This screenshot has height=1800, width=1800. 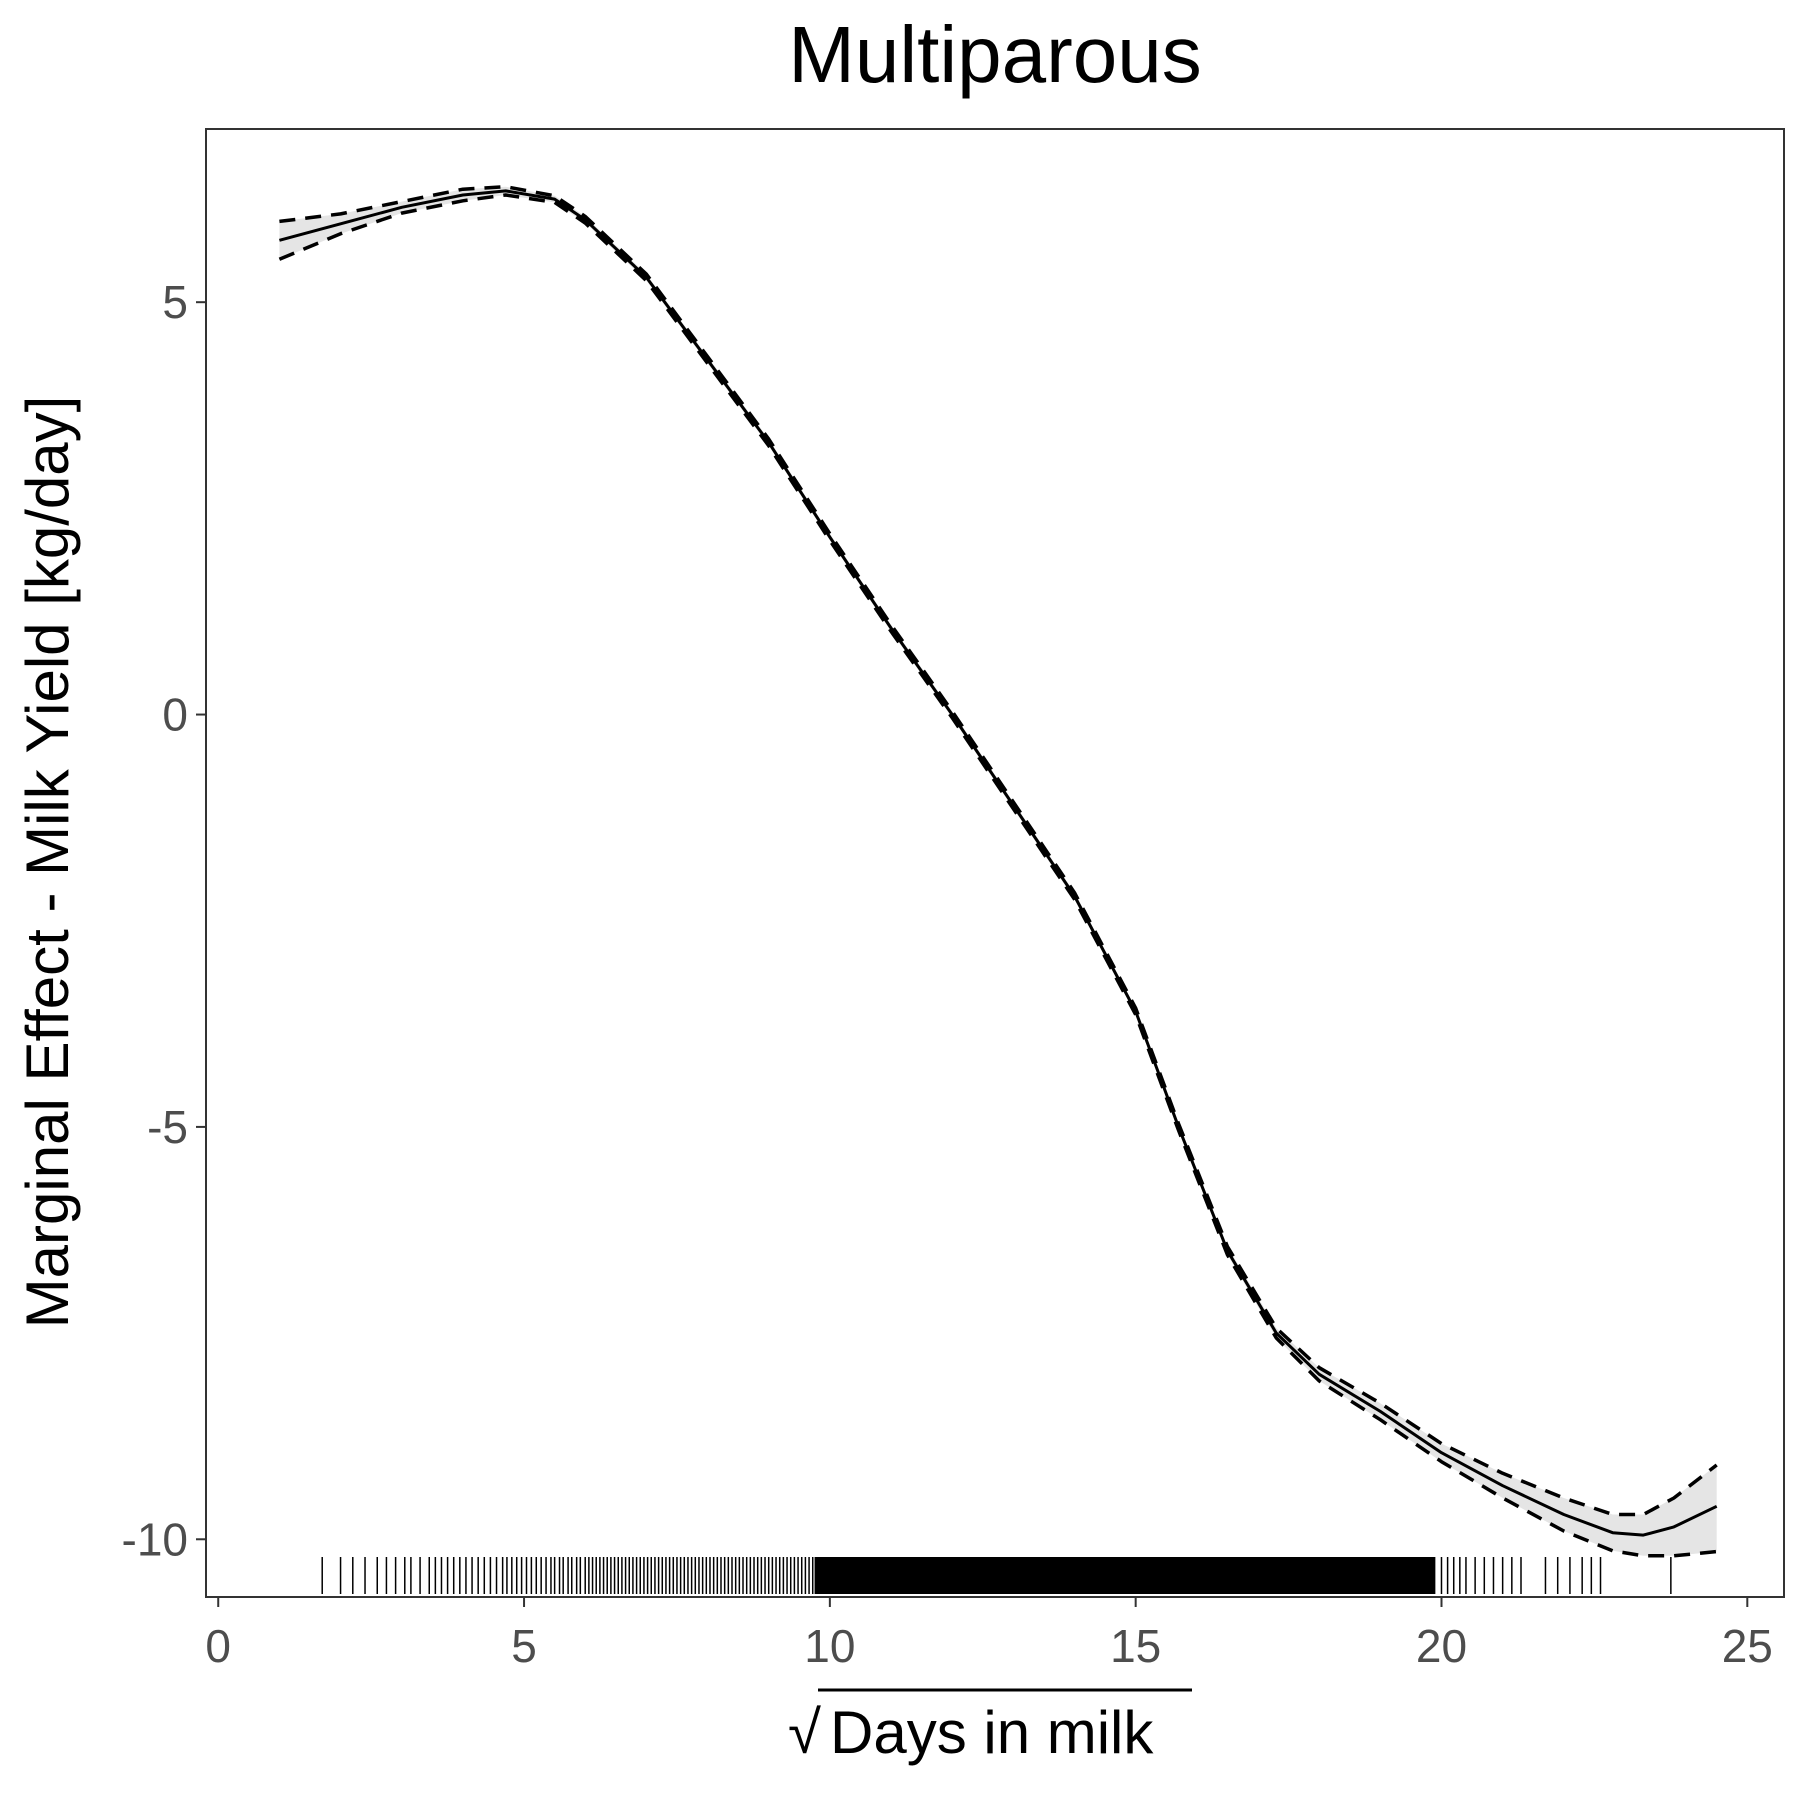 I want to click on y-tick-label: -10, so click(x=155, y=1539).